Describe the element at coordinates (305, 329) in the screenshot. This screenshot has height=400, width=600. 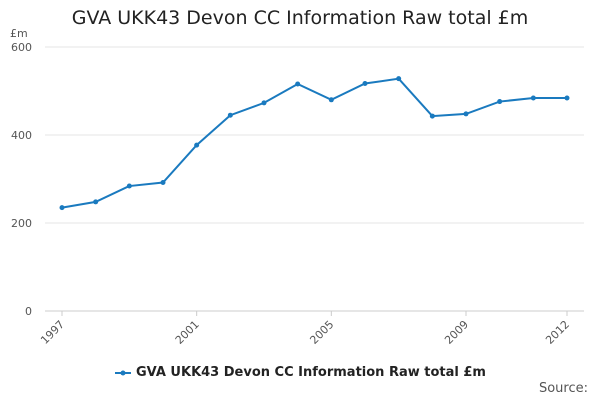
I see `x-tick-labels: 1997 2001 2005 2009 2012` at that location.